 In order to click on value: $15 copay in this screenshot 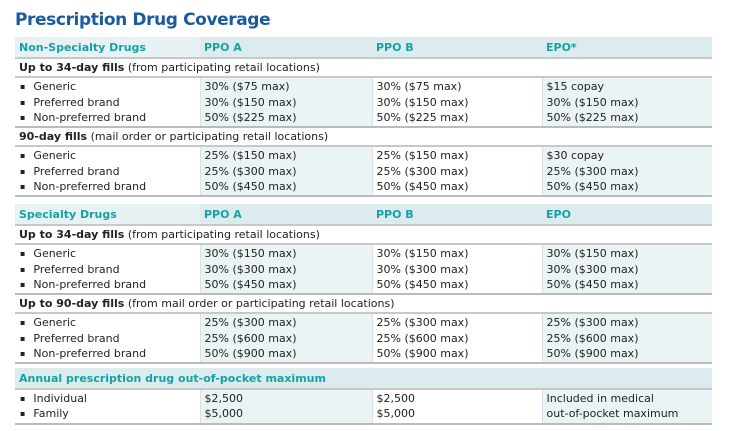, I will do `click(575, 87)`.